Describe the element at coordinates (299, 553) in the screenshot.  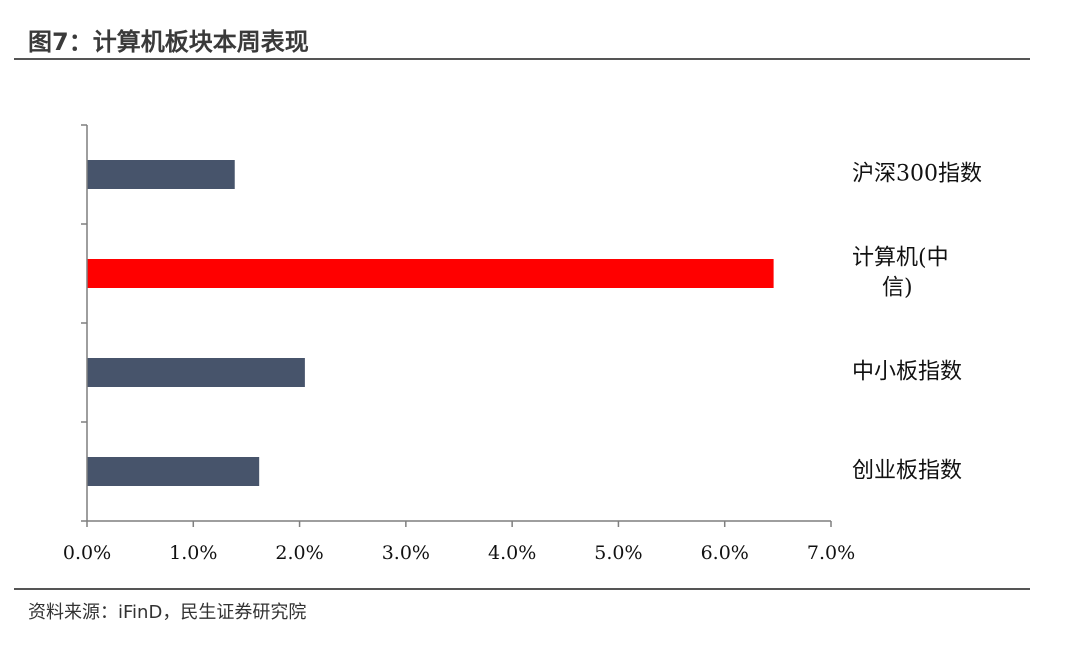
I see `x-tick-label-2: 2.0%` at that location.